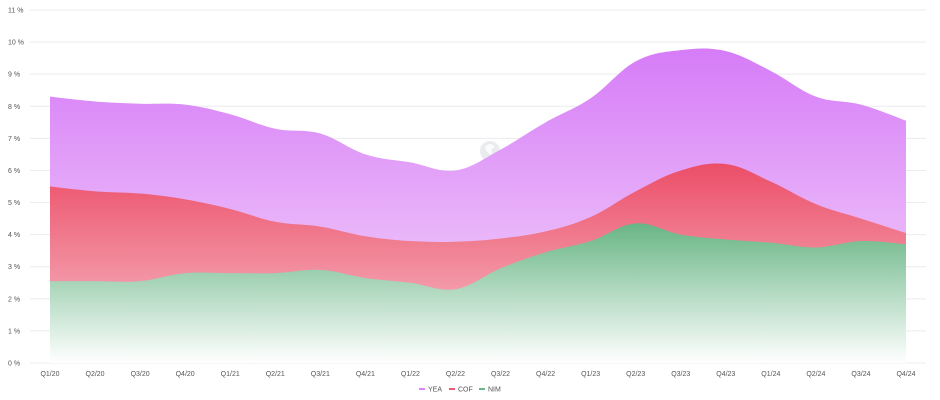  What do you see at coordinates (14, 107) in the screenshot?
I see `y-tick-label: 8 %` at bounding box center [14, 107].